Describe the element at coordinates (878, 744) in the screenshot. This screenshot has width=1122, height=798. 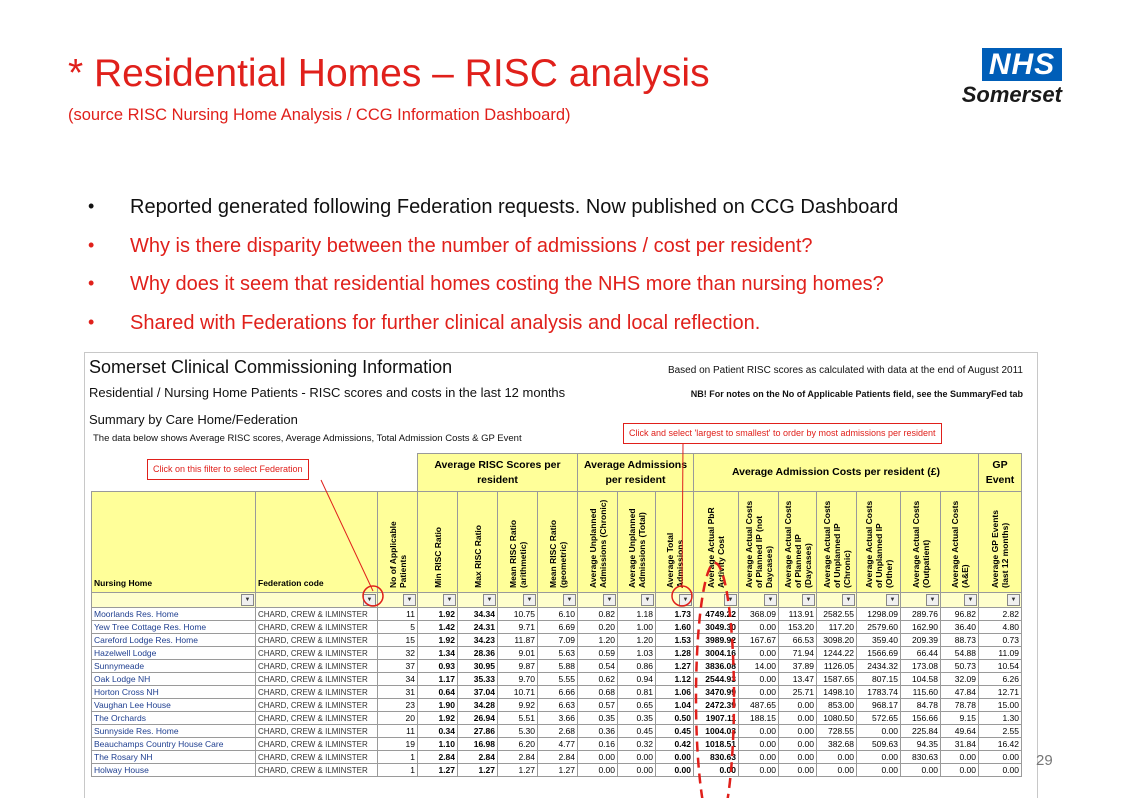
I see `value-cell: 509.63` at that location.